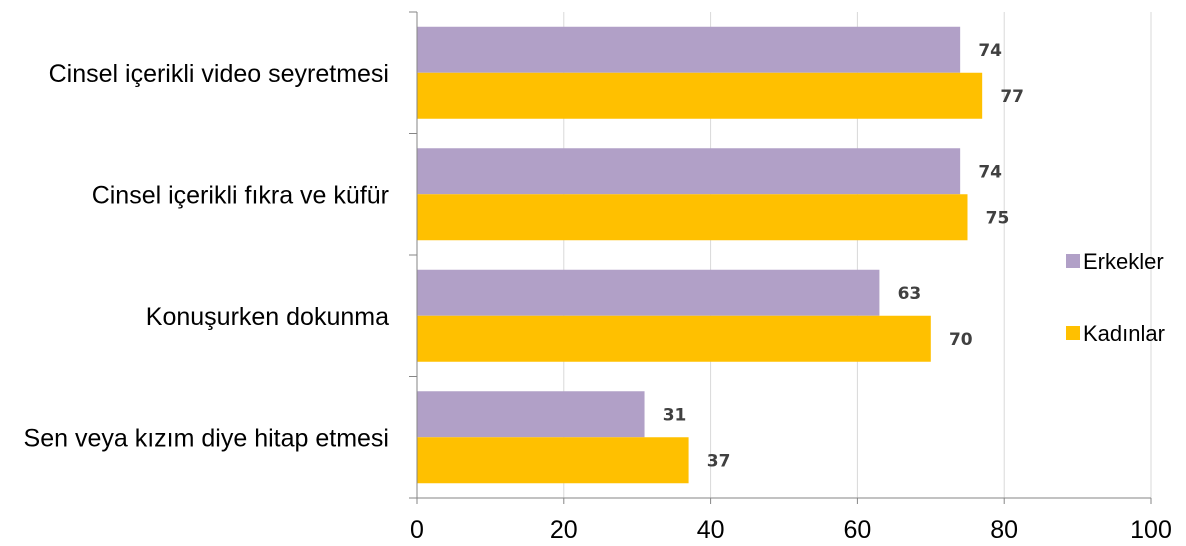  Describe the element at coordinates (219, 74) in the screenshot. I see `category-label: Cinsel içerikli video seyretmesi` at that location.